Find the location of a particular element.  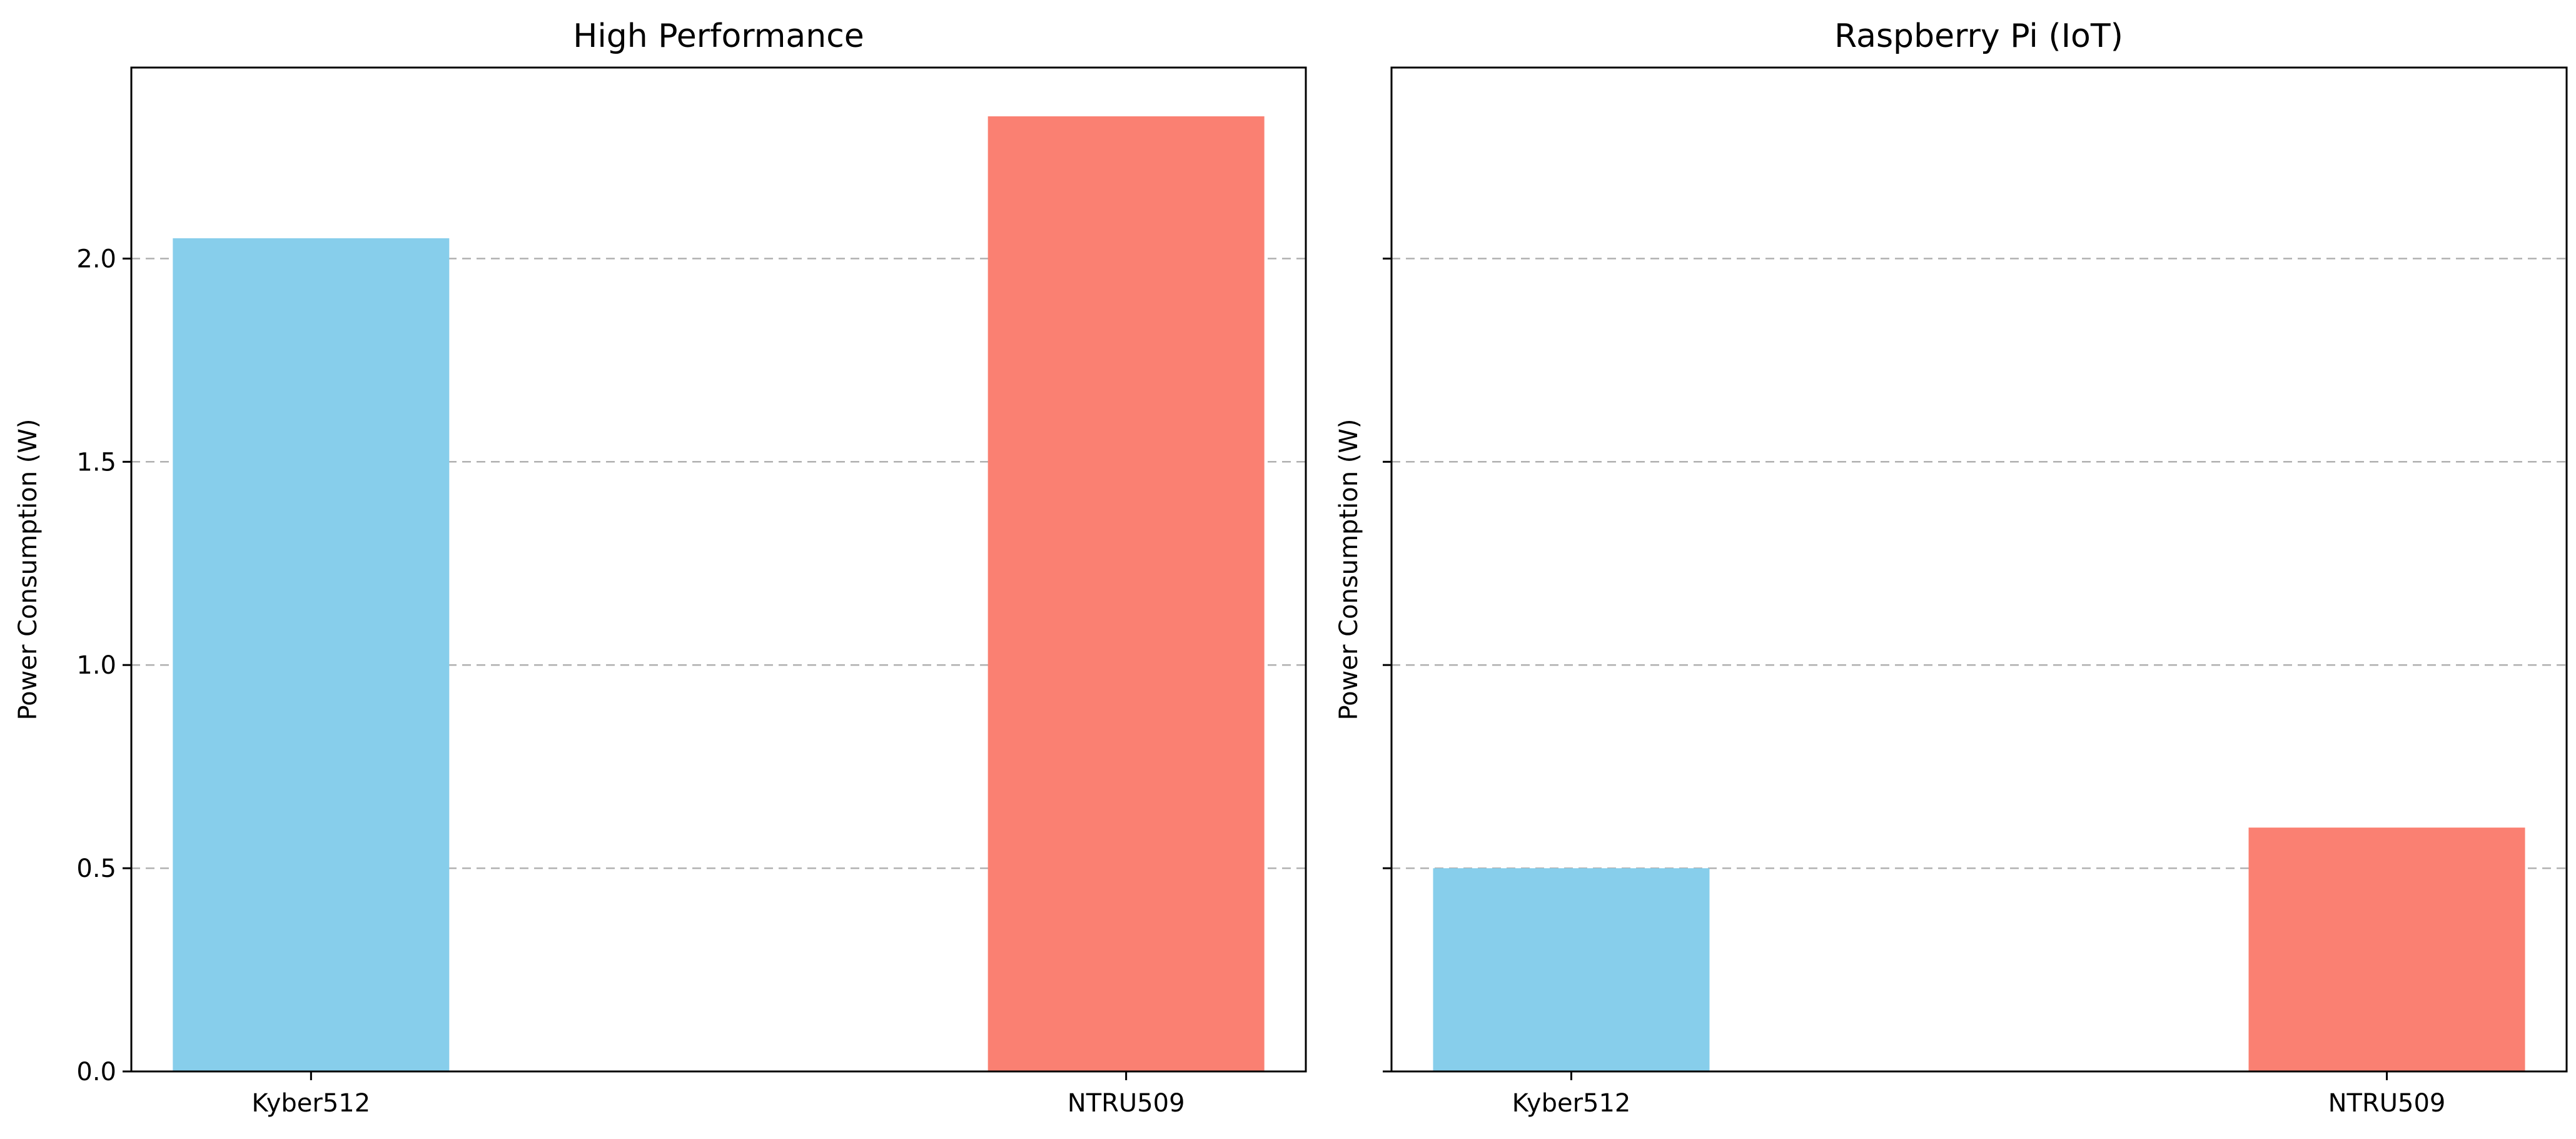

chart-title: Raspberry Pi (IoT) is located at coordinates (1979, 36).